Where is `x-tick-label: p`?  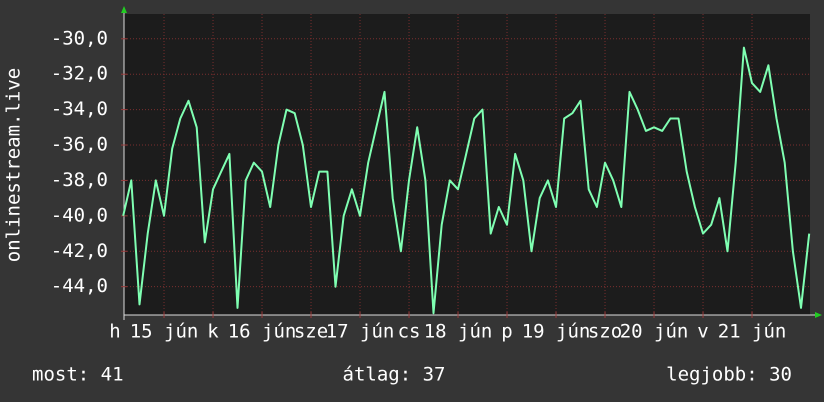 x-tick-label: p is located at coordinates (506, 332).